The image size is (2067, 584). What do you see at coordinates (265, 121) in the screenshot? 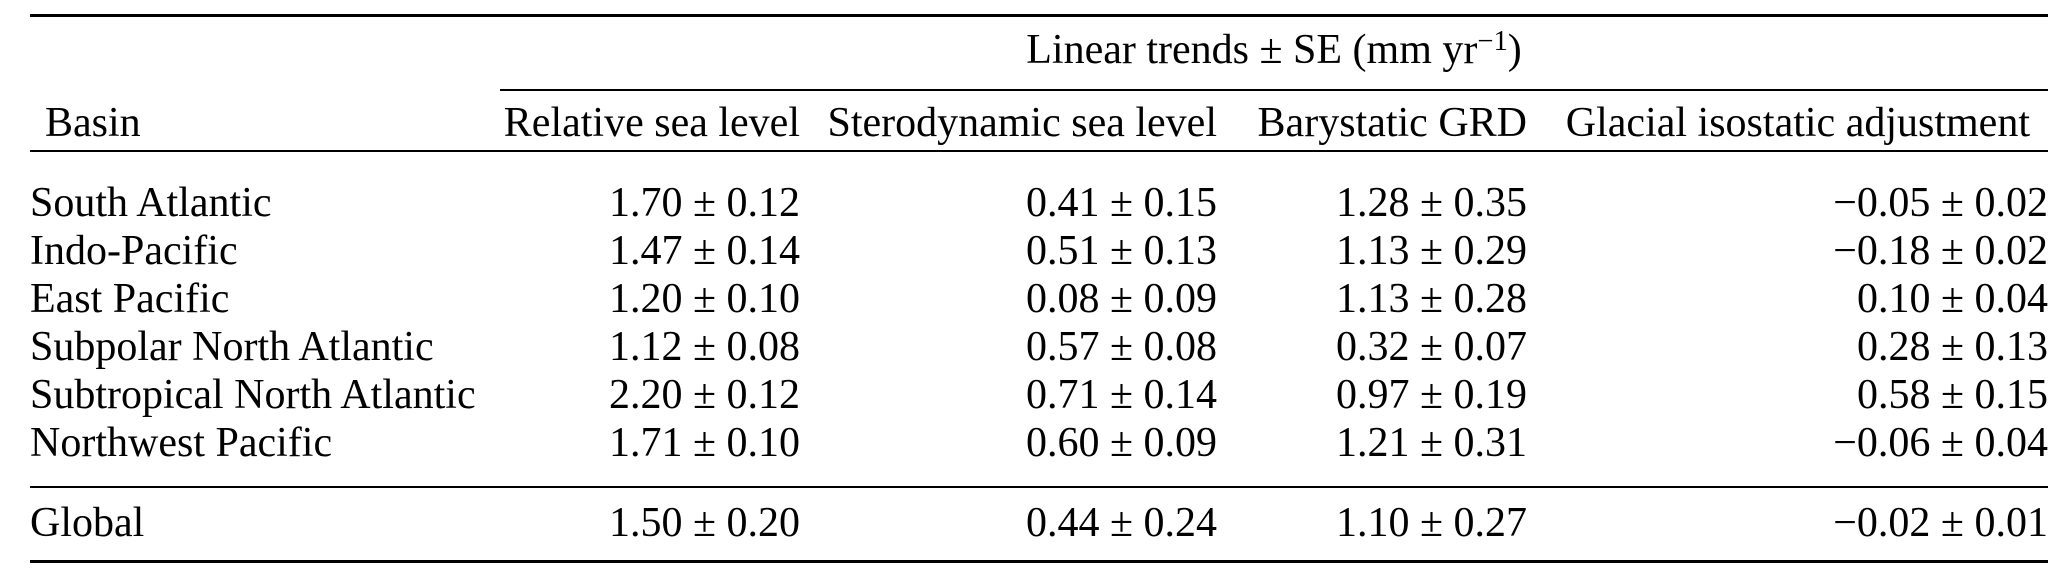
I see `column-header-basin: Basin` at bounding box center [265, 121].